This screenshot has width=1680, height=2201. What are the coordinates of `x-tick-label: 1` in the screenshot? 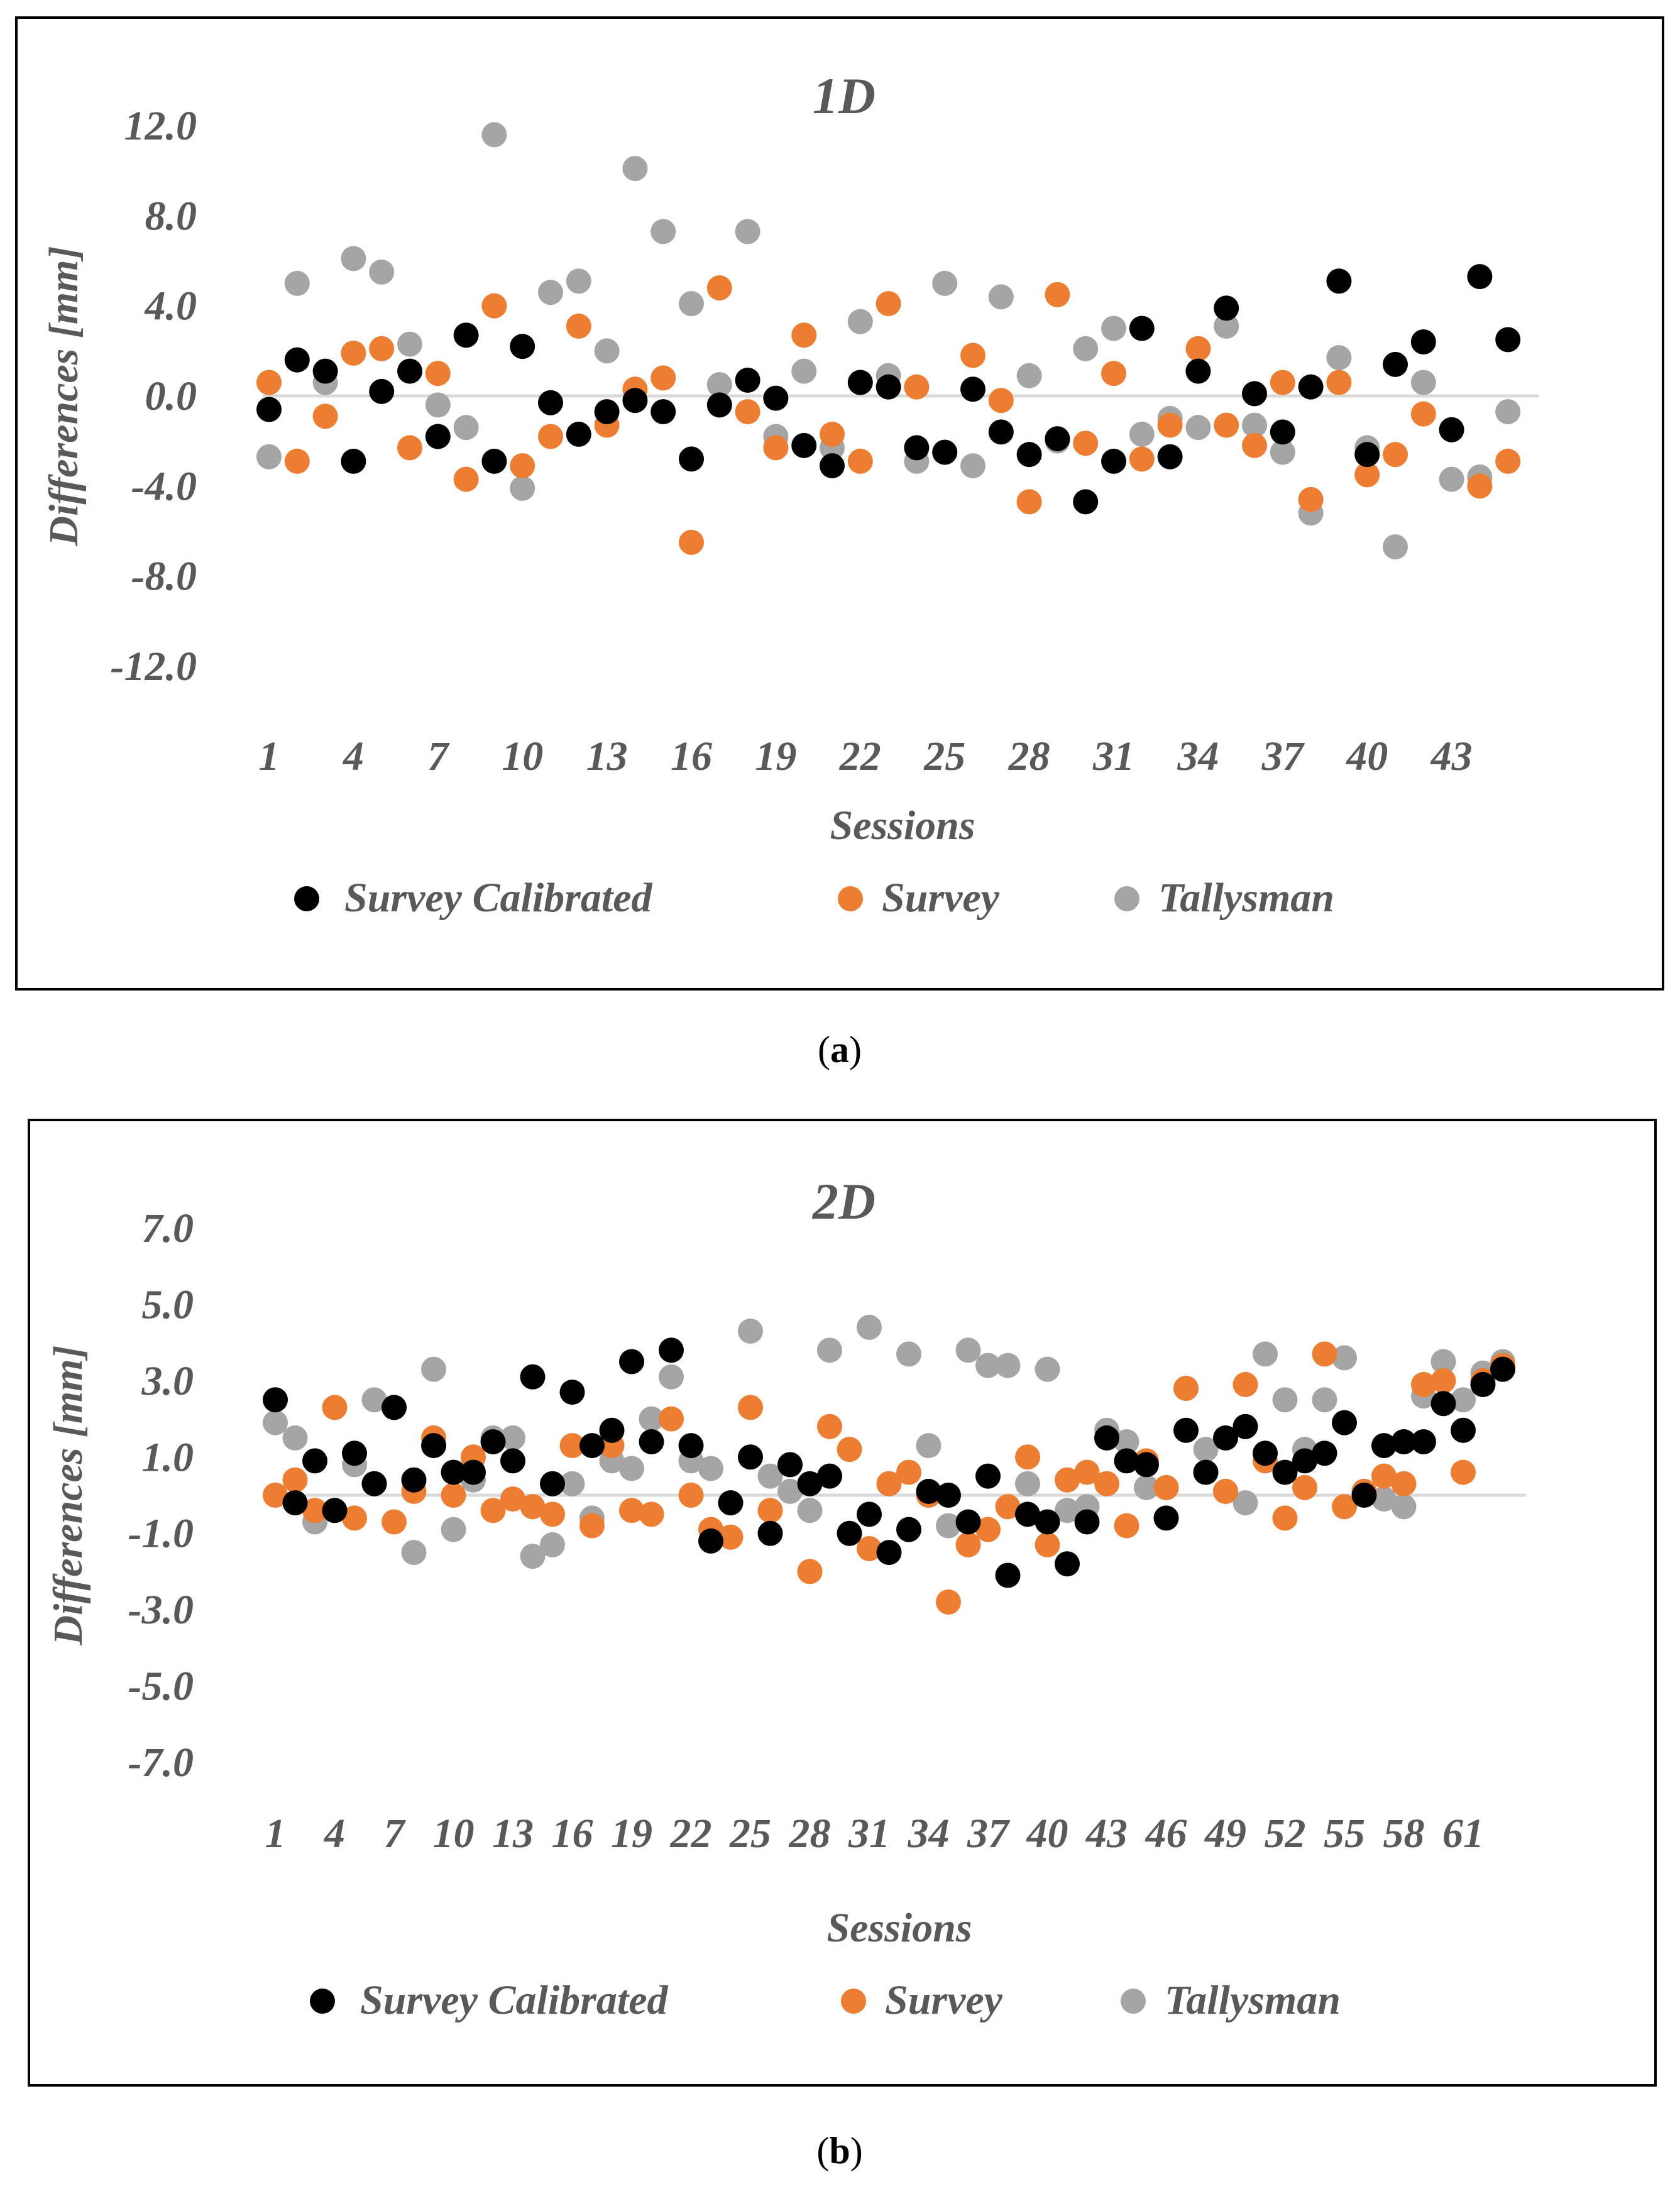 It's located at (269, 756).